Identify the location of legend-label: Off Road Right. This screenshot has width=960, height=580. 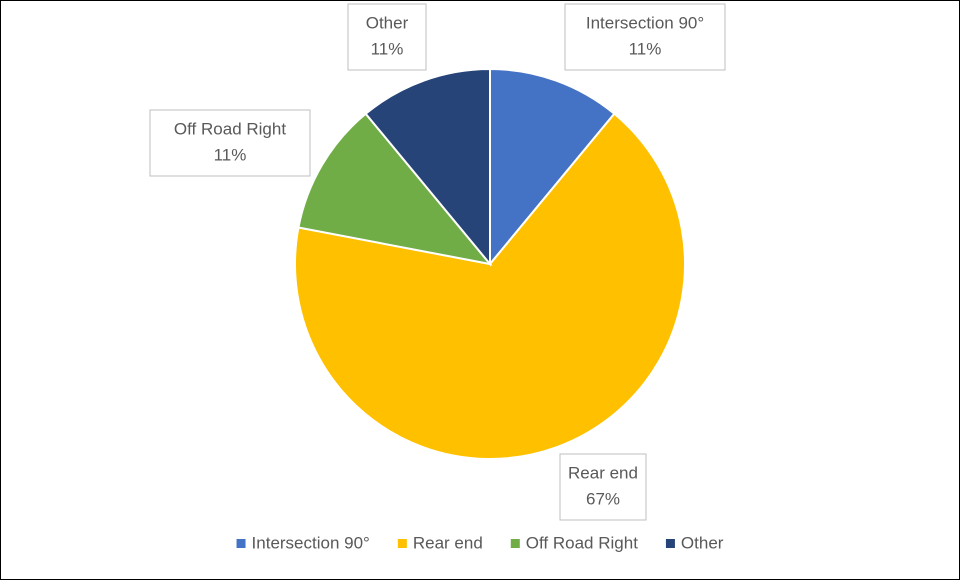
(582, 542).